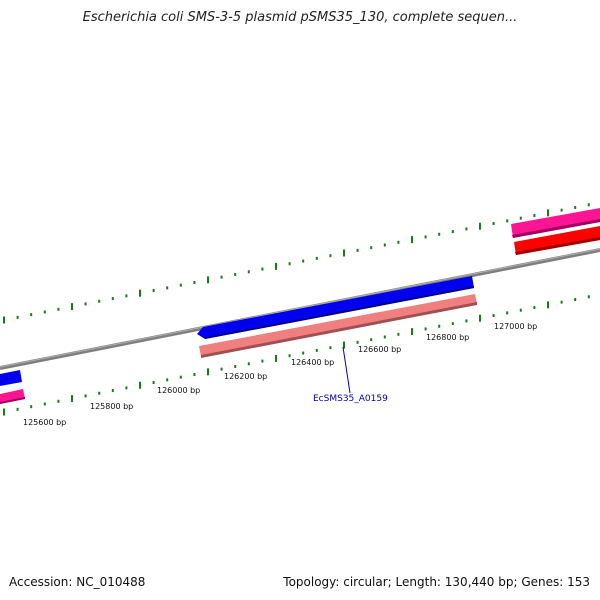 The height and width of the screenshot is (600, 600). Describe the element at coordinates (350, 399) in the screenshot. I see `gene-label-ecsms35-a0159: EcSMS35_A0159` at that location.